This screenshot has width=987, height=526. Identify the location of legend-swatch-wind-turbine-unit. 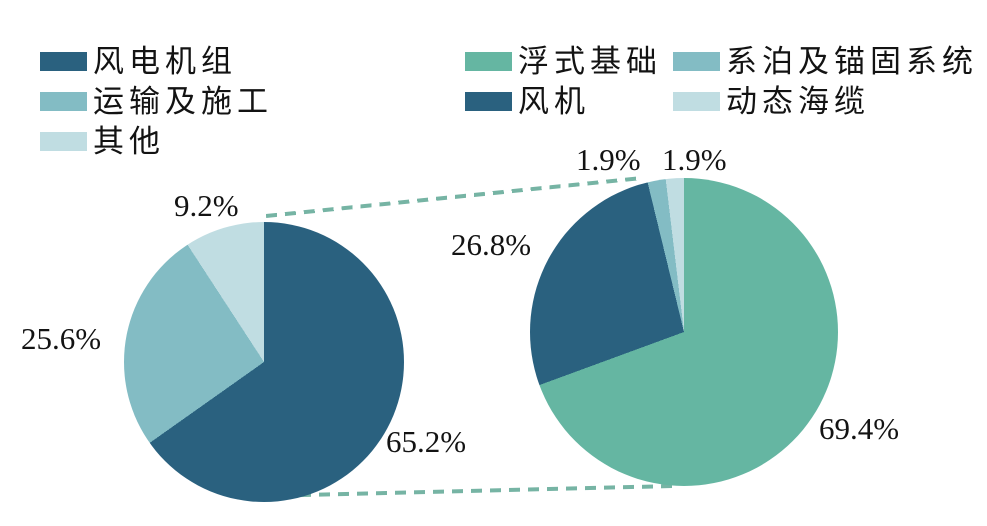
(63, 61).